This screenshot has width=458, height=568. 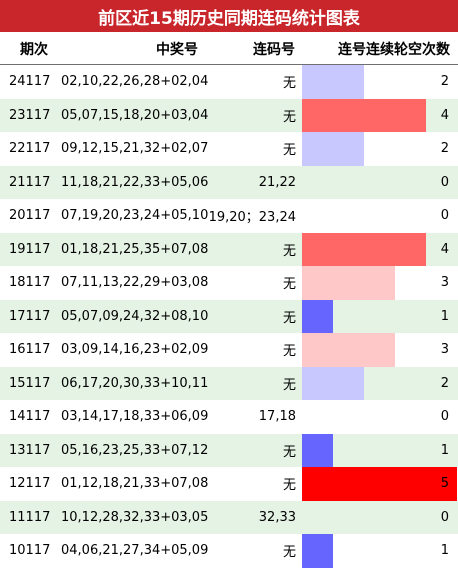 What do you see at coordinates (229, 182) in the screenshot?
I see `table-row: 21117 11,18,21,22,33+05,06 21,22 0` at bounding box center [229, 182].